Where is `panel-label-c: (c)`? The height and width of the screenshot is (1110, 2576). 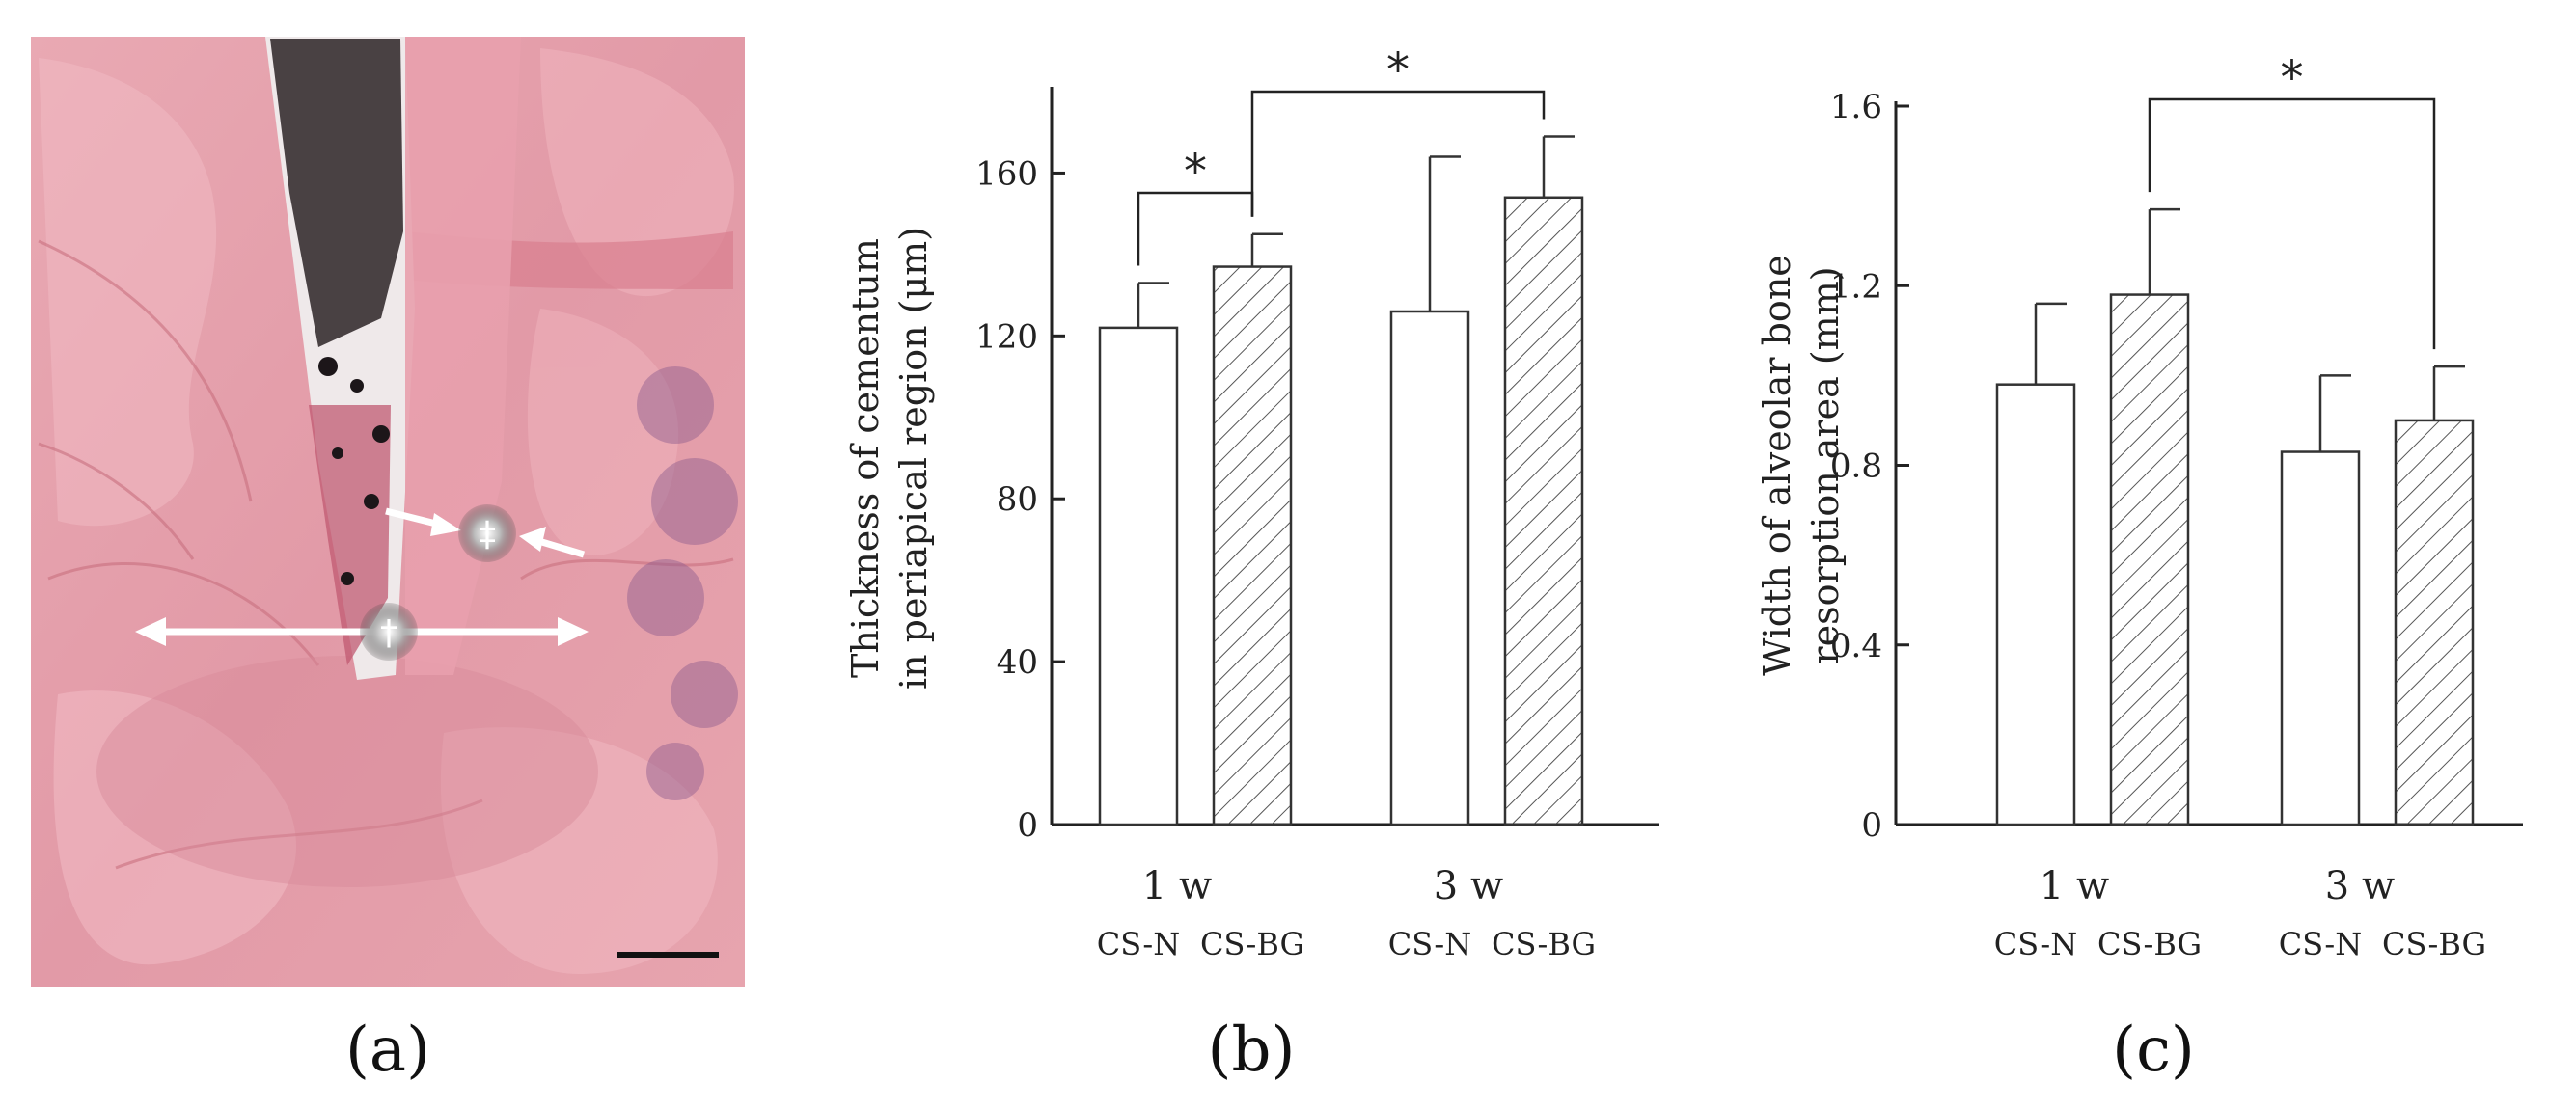 panel-label-c: (c) is located at coordinates (2154, 1051).